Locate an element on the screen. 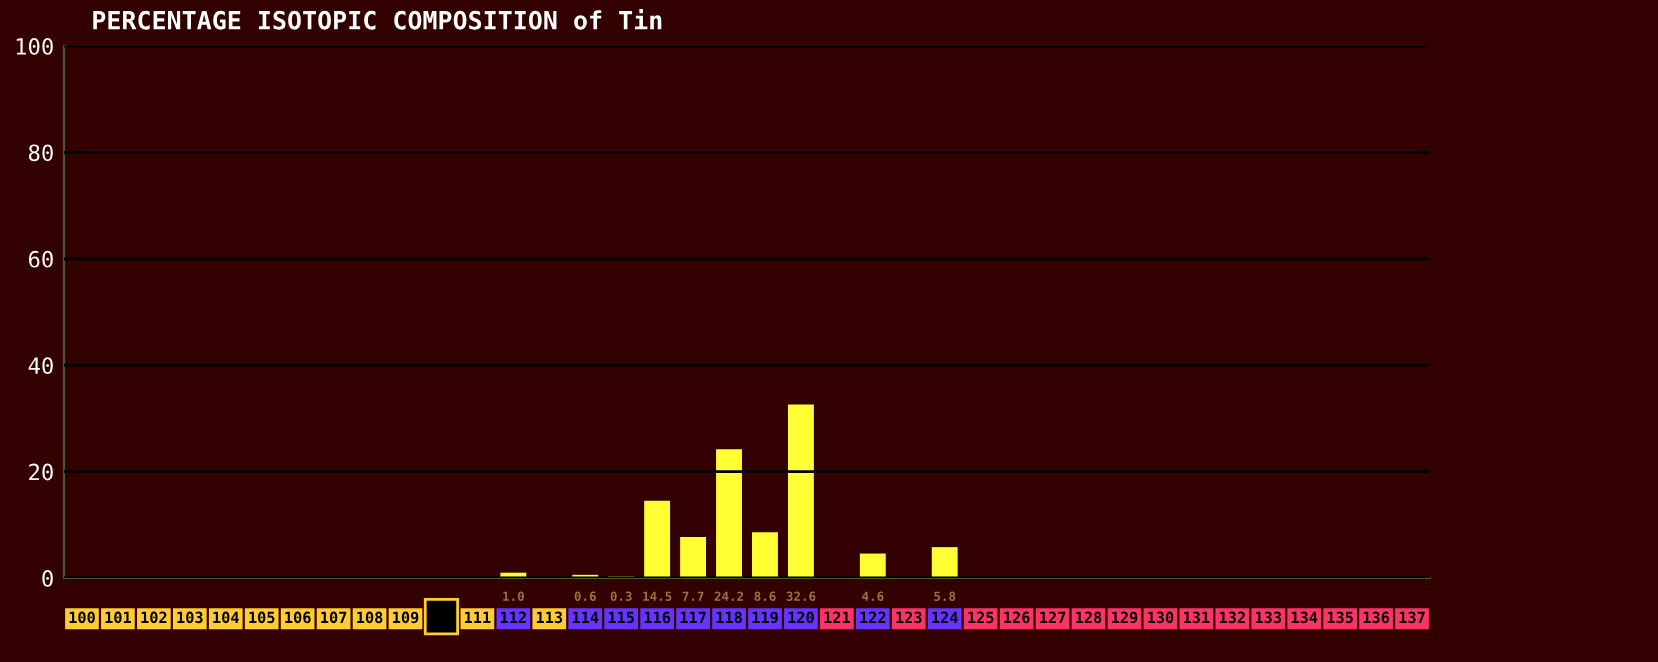  y-tick-label: 80 is located at coordinates (40, 153).